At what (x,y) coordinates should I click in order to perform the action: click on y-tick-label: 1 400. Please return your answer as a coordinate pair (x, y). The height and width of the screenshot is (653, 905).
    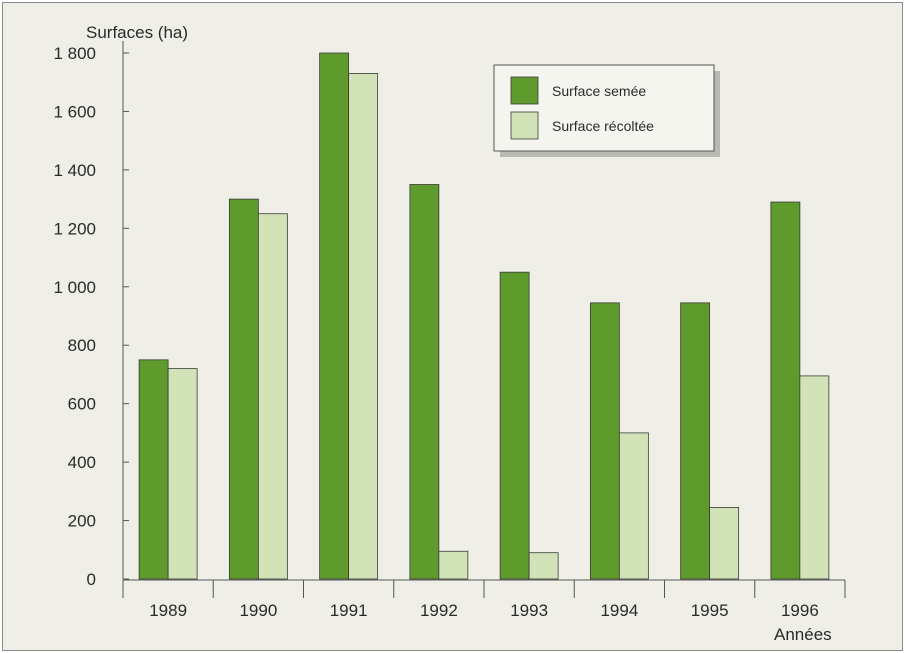
    Looking at the image, I should click on (74, 170).